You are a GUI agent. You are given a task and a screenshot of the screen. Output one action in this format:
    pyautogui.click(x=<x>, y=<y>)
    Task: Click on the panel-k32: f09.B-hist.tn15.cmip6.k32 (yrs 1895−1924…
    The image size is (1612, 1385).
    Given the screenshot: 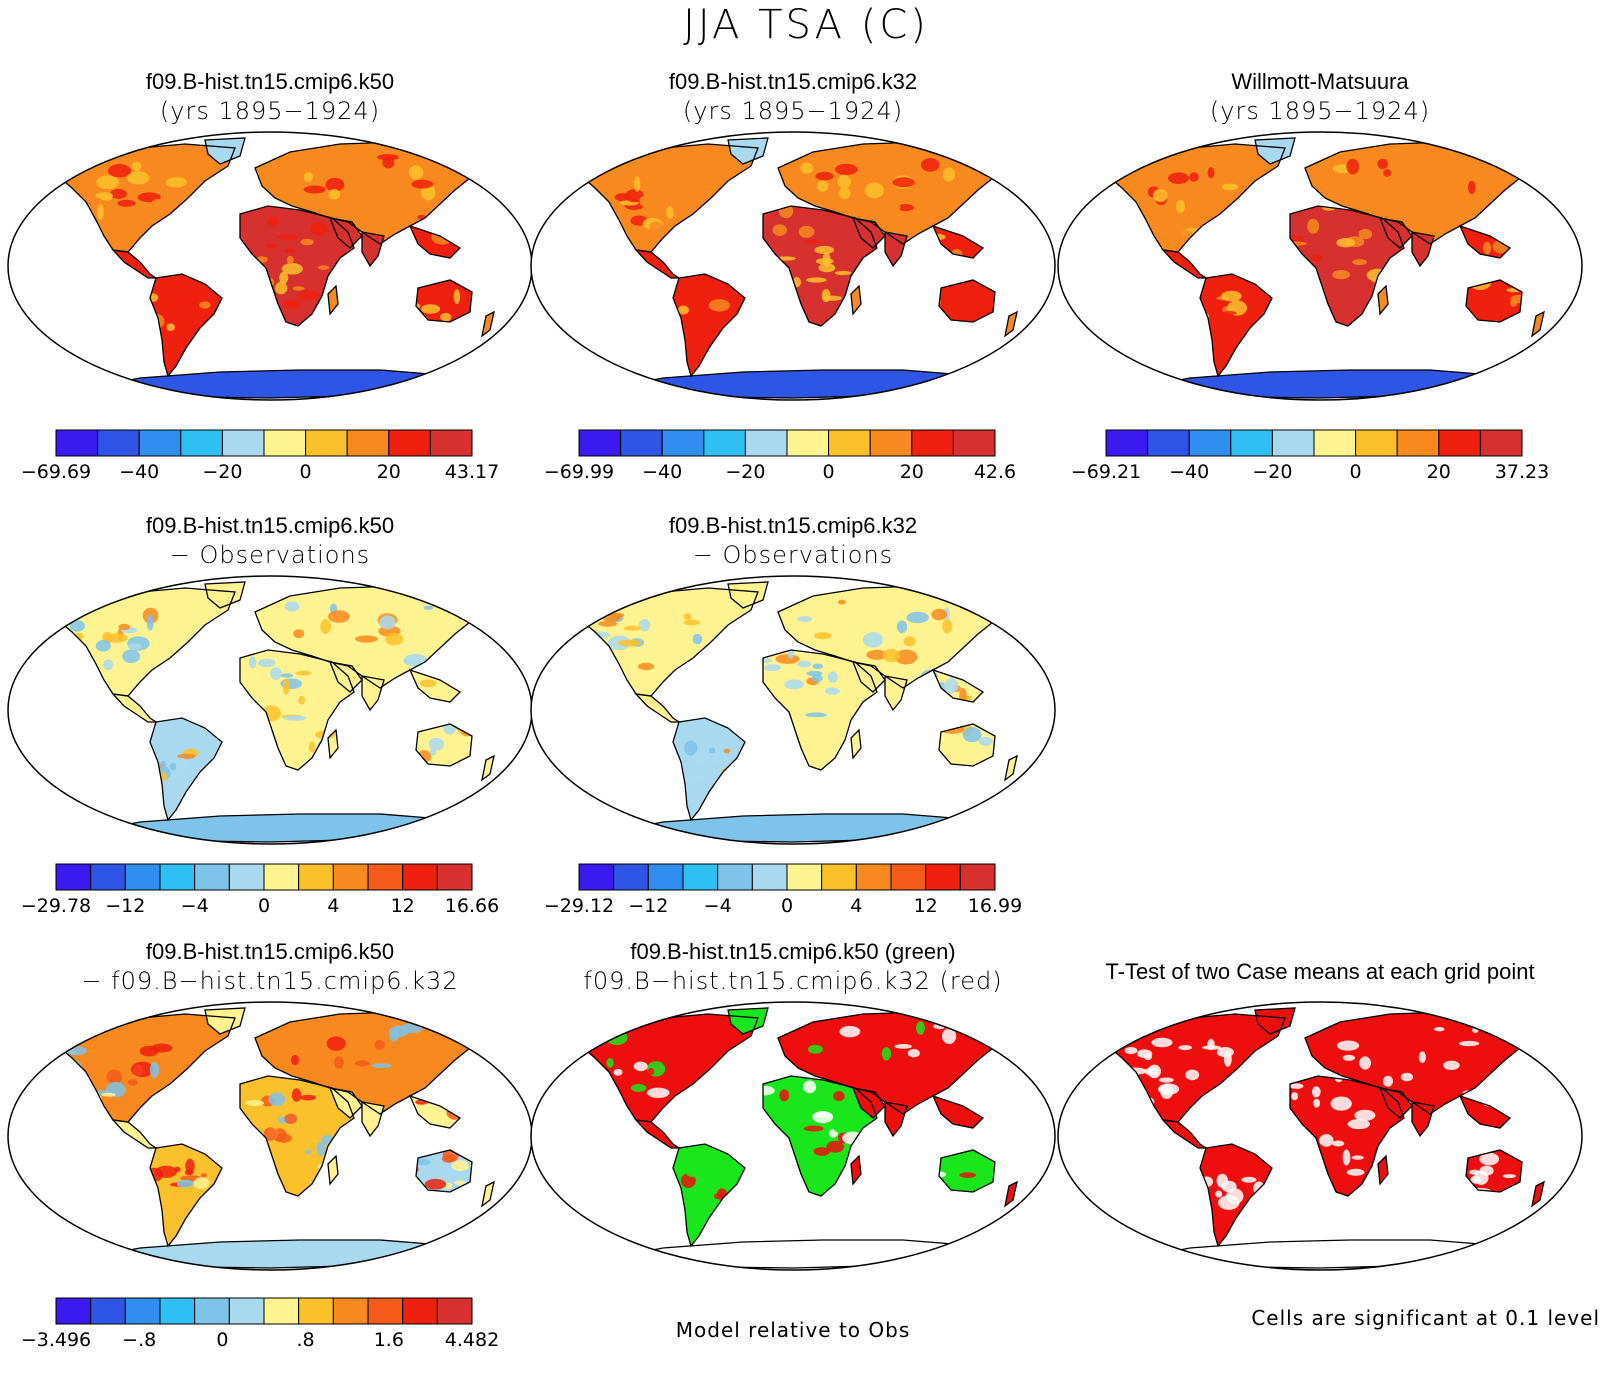 What is the action you would take?
    pyautogui.click(x=793, y=237)
    